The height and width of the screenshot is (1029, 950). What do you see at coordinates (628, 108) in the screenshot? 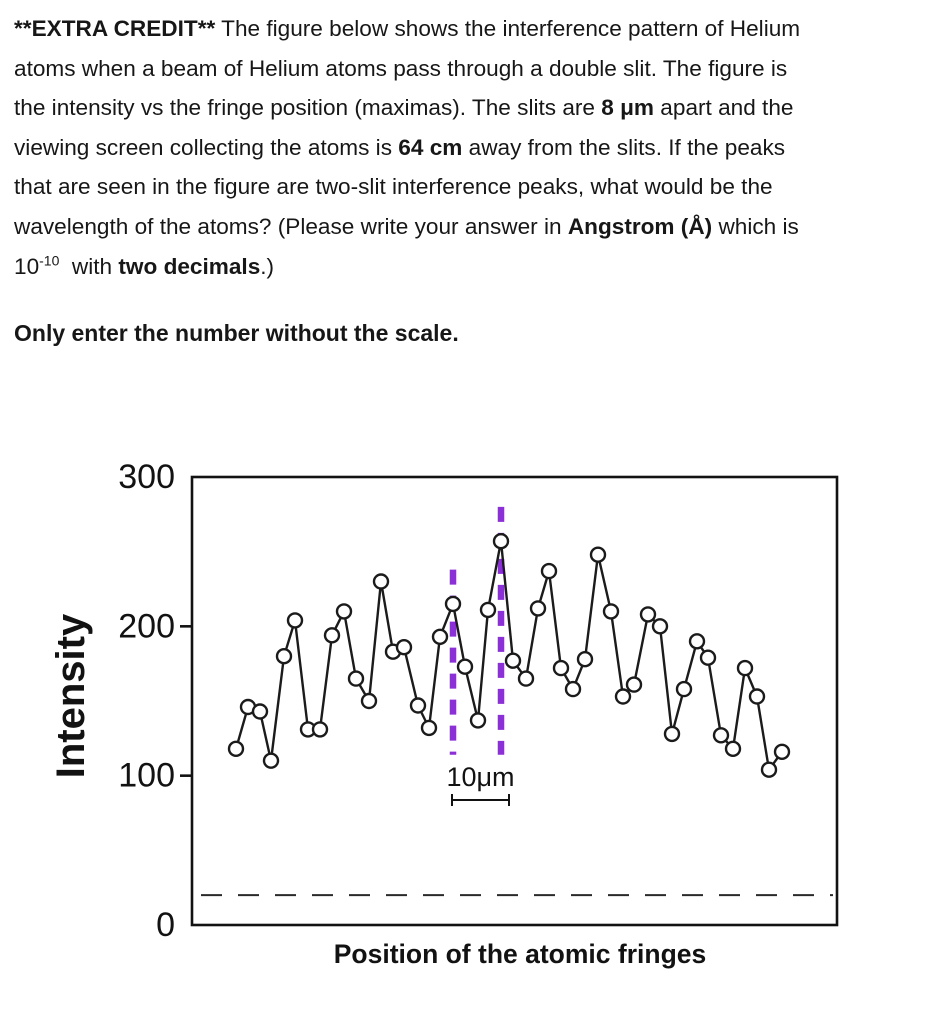
I see `question-bold-text: 8 μm` at bounding box center [628, 108].